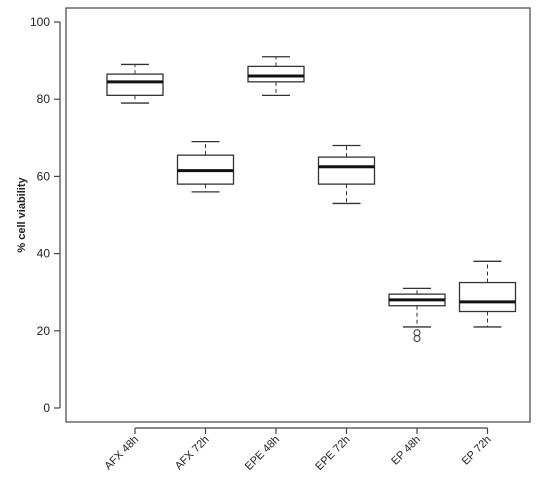  I want to click on y-tick-label: 60, so click(44, 176).